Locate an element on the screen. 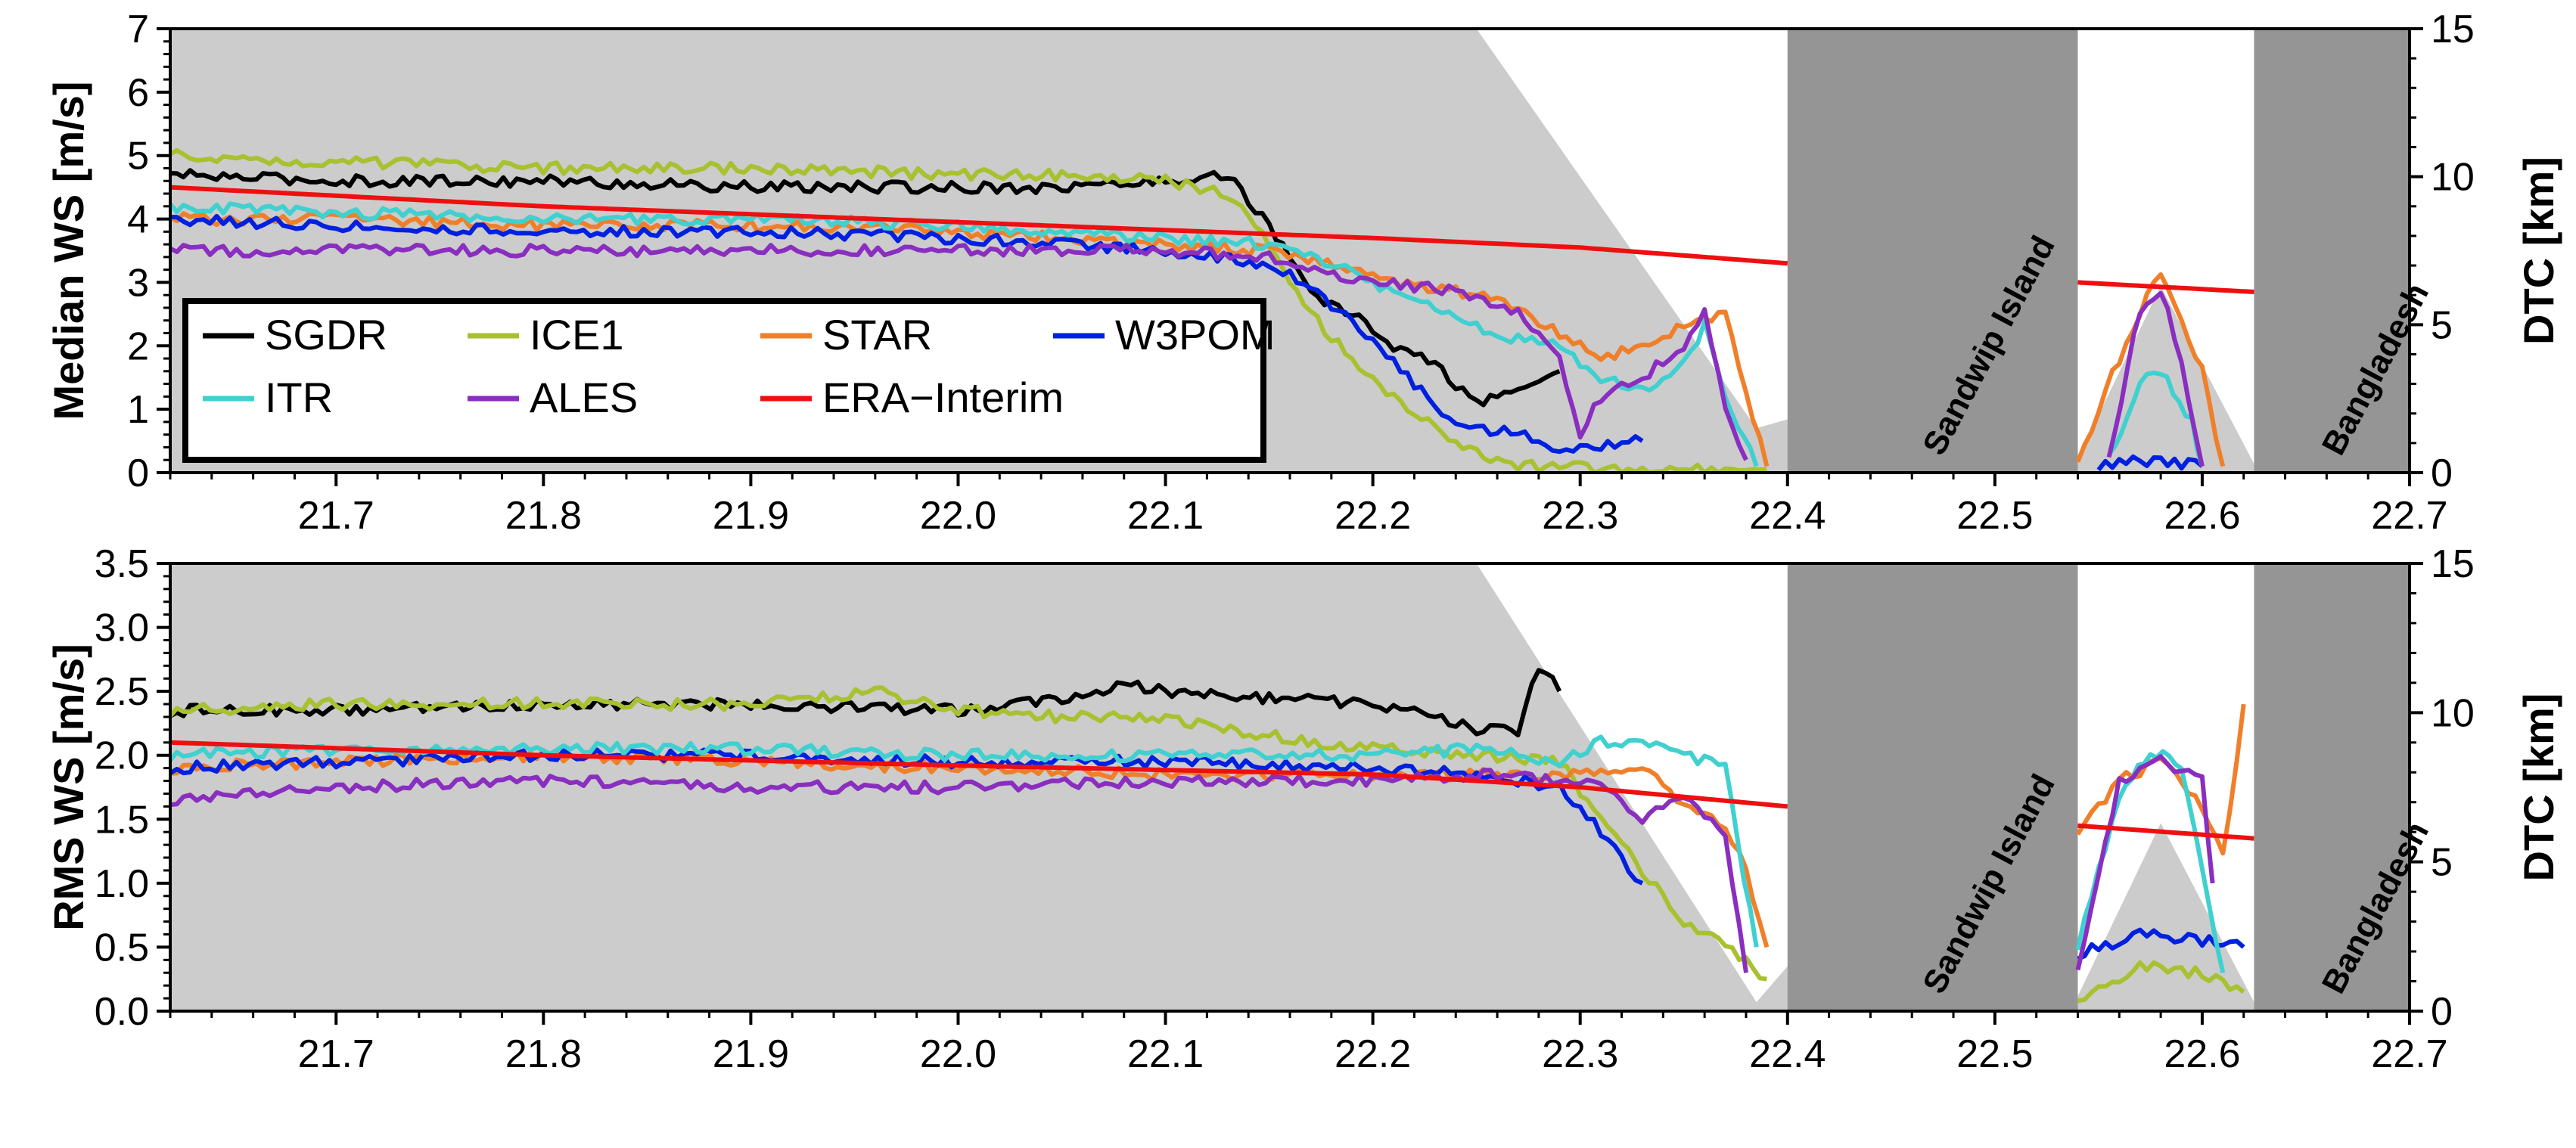 Image resolution: width=2576 pixels, height=1148 pixels. legend-label: ITR is located at coordinates (299, 397).